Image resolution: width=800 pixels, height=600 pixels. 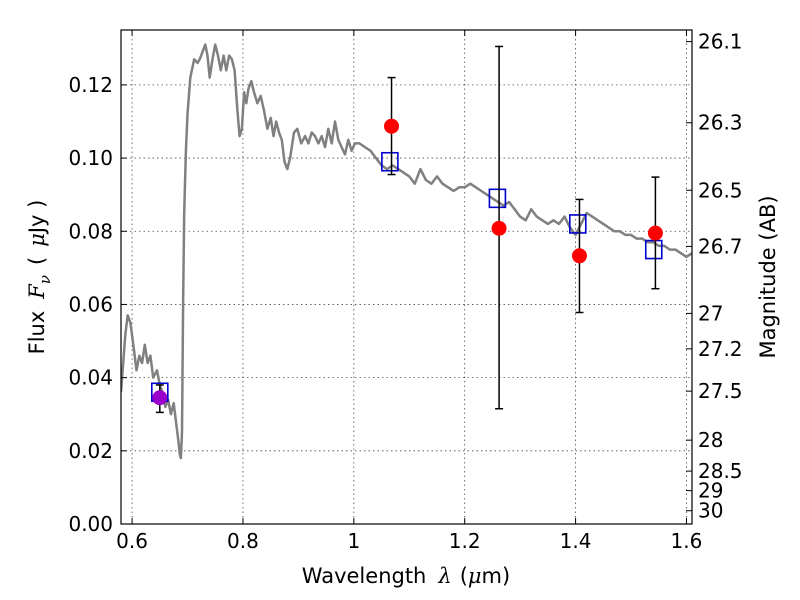 What do you see at coordinates (132, 541) in the screenshot?
I see `x-tick-label: 0.6` at bounding box center [132, 541].